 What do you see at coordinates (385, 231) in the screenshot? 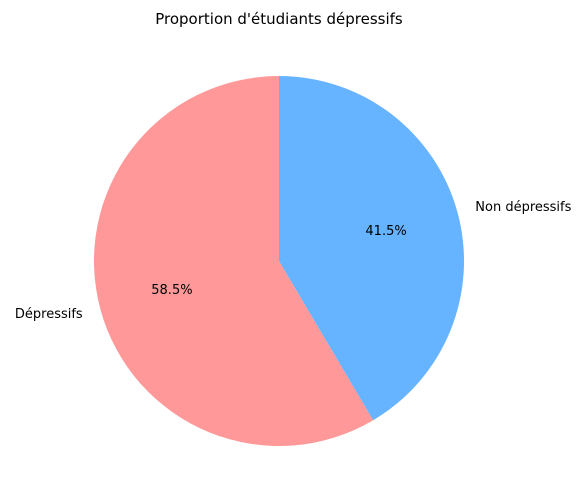
I see `pie-percent-label-non-depressifs: 41.5%` at bounding box center [385, 231].